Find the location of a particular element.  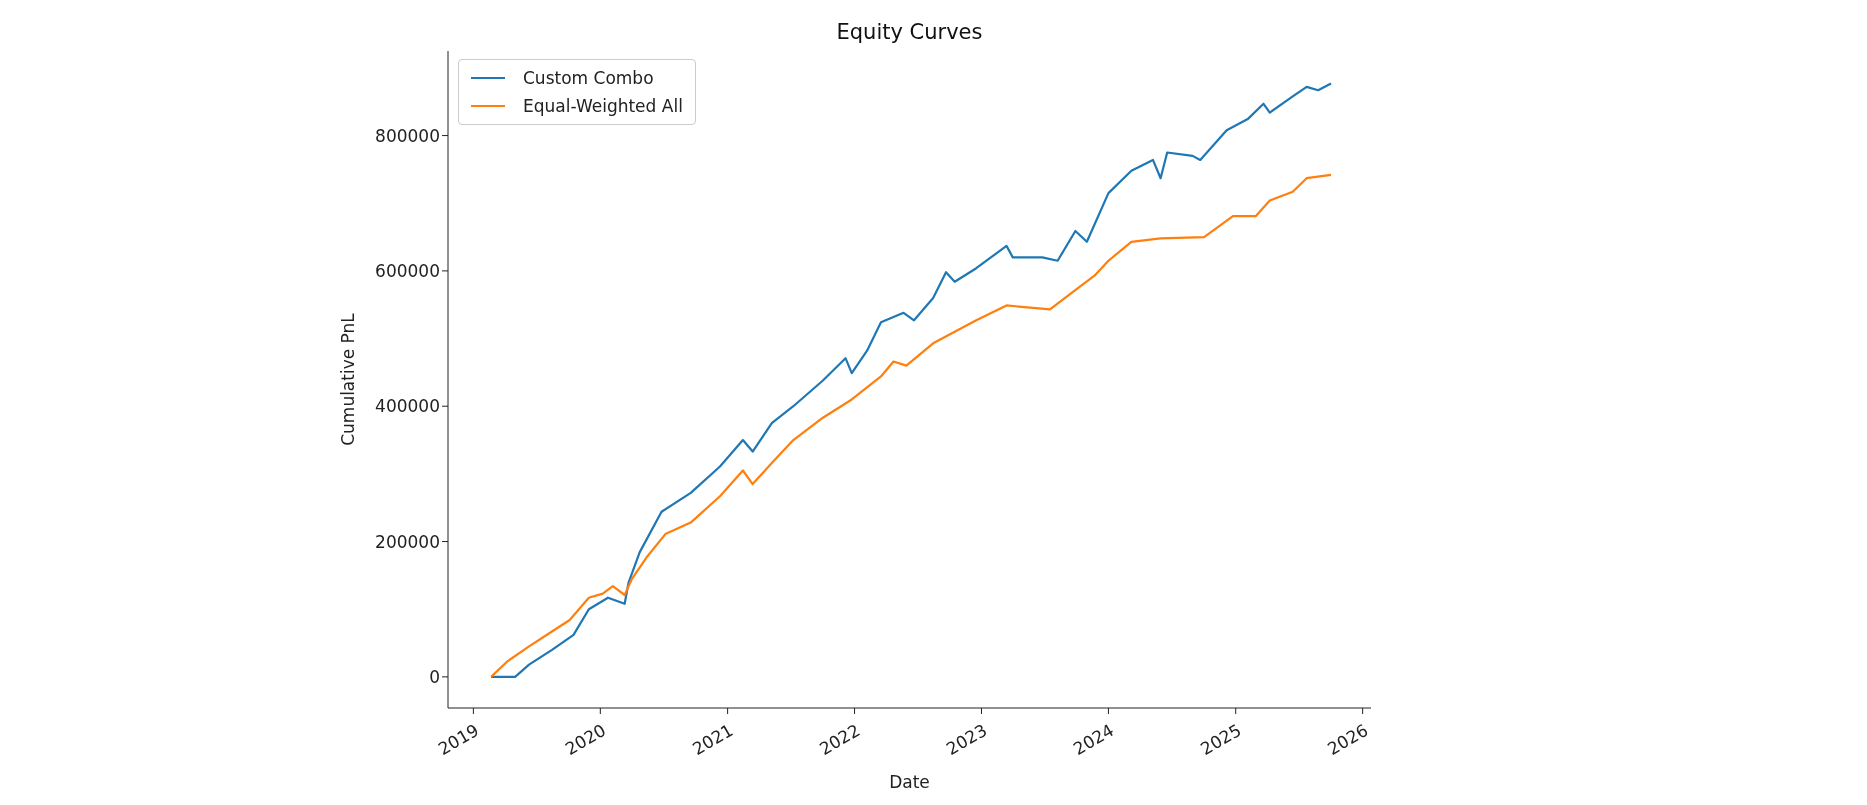

y-tick-label: 600000 is located at coordinates (407, 270).